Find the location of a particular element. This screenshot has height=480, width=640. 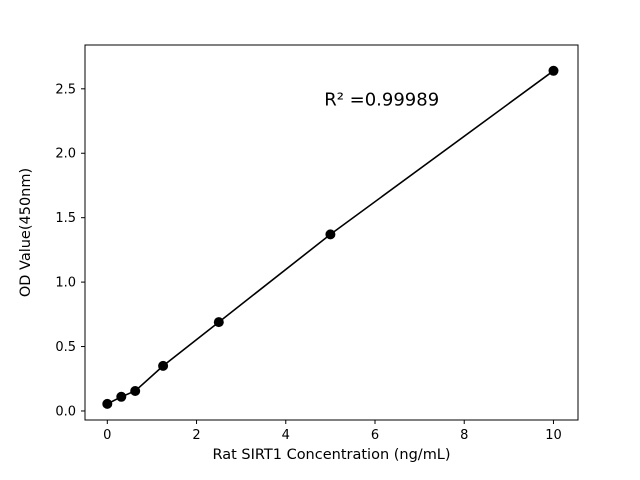

x-axis-label: Rat SIRT1 Concentration (ng/mL) is located at coordinates (331, 455).